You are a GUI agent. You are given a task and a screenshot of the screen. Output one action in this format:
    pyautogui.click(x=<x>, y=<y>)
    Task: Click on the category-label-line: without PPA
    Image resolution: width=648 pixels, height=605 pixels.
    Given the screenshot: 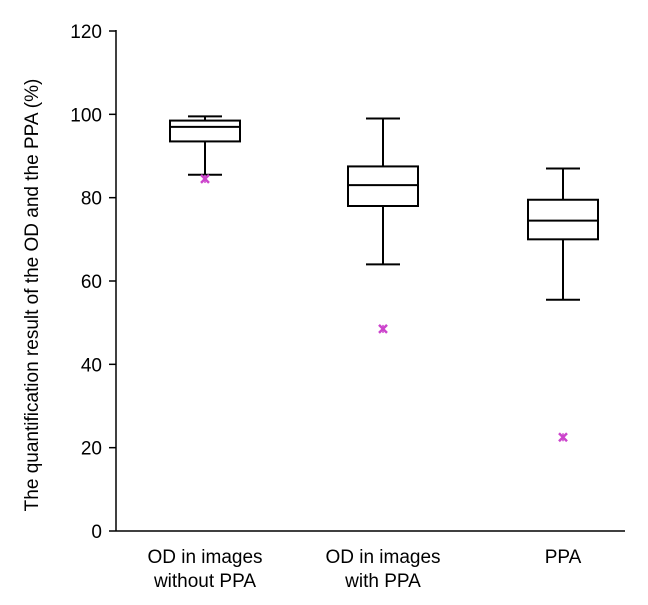 What is the action you would take?
    pyautogui.click(x=204, y=581)
    